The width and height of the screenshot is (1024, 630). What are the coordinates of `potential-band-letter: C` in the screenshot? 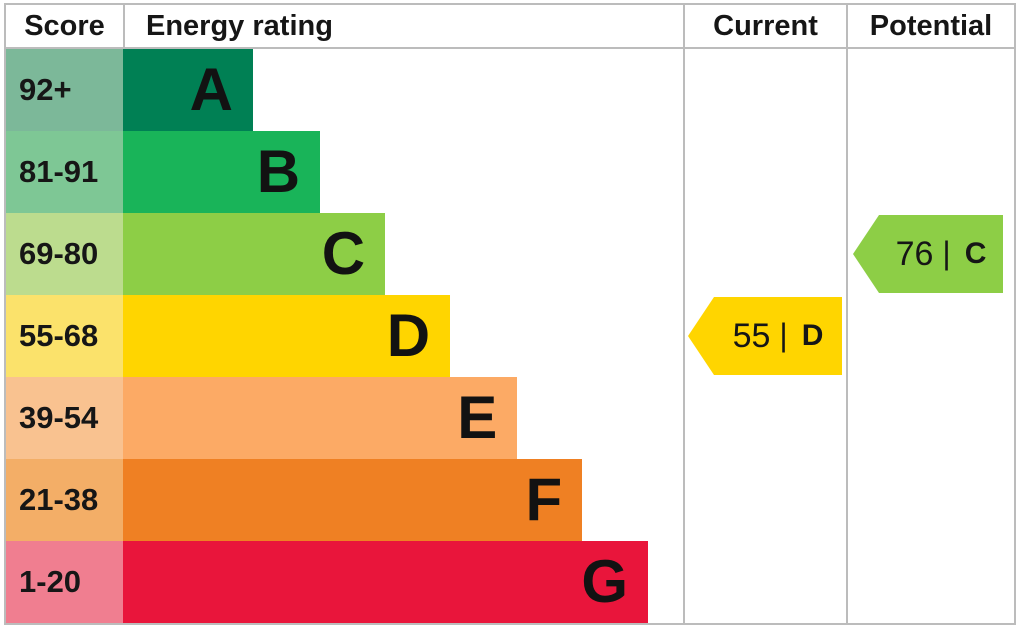 It's located at (975, 253).